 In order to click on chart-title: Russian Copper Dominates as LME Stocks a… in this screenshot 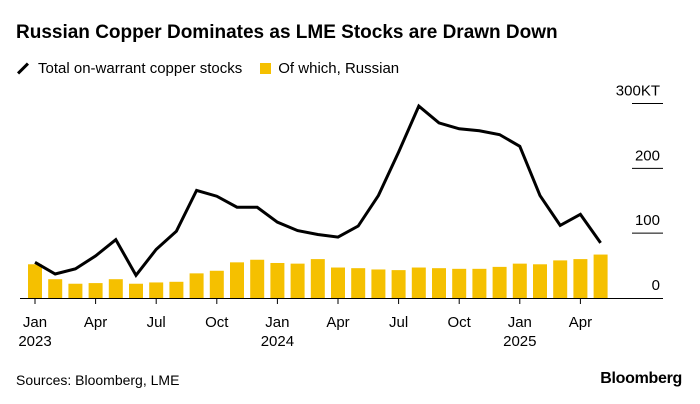, I will do `click(287, 32)`.